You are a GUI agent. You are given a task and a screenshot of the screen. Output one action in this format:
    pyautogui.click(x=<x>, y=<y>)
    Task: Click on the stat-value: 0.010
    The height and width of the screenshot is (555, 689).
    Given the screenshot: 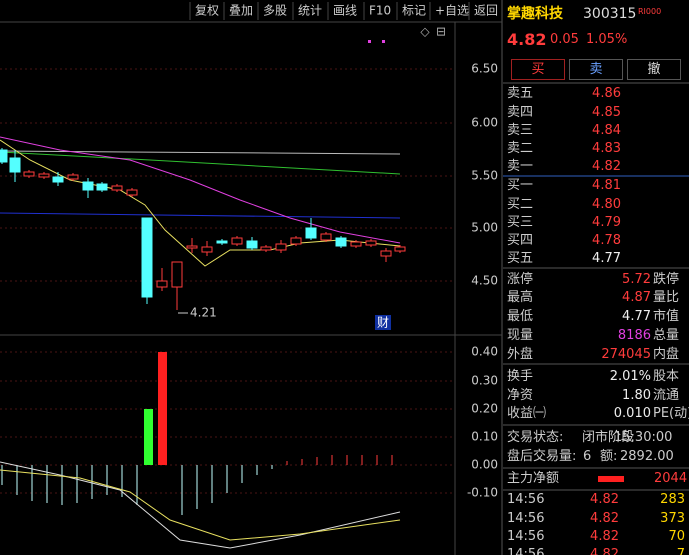 What is the action you would take?
    pyautogui.click(x=632, y=413)
    